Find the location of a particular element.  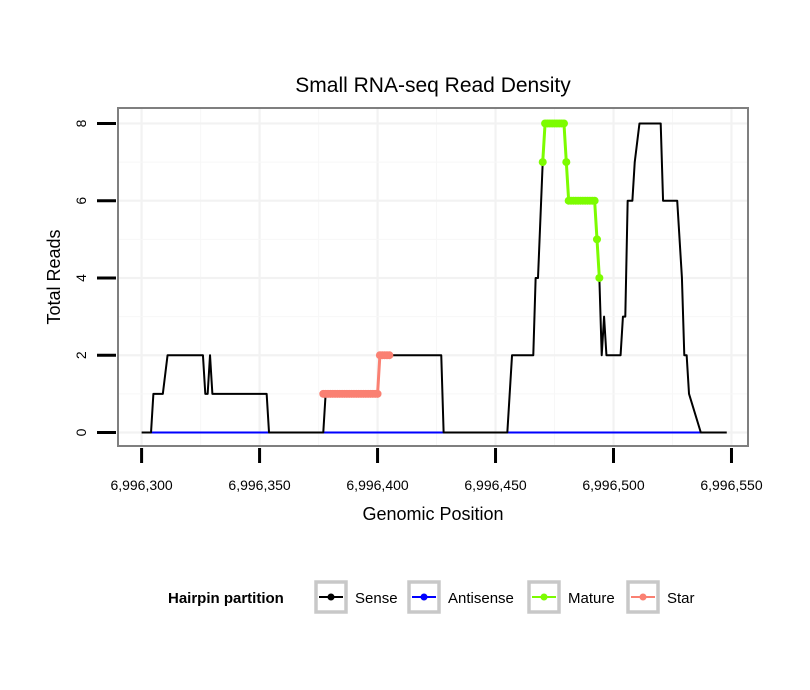

y-tick-label: 0 is located at coordinates (81, 432).